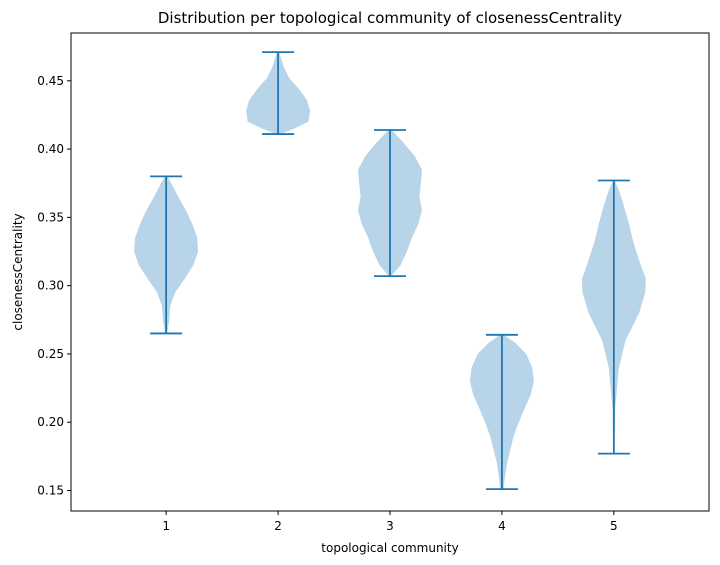 This screenshot has width=720, height=565. What do you see at coordinates (50, 149) in the screenshot?
I see `y-tick-label: 0.40` at bounding box center [50, 149].